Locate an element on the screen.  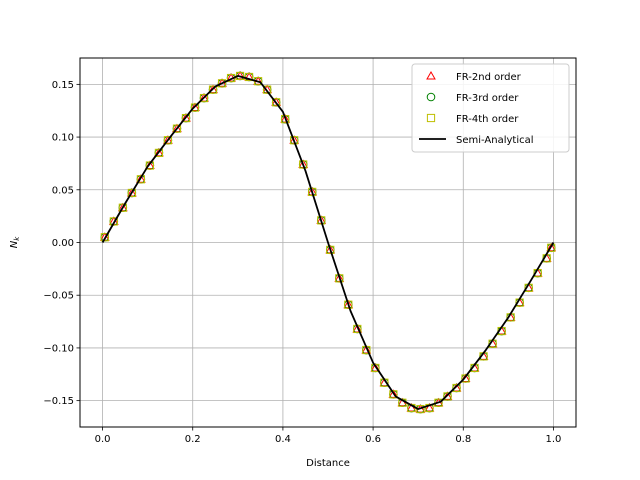
x-tick-label: 0.4 is located at coordinates (283, 439).